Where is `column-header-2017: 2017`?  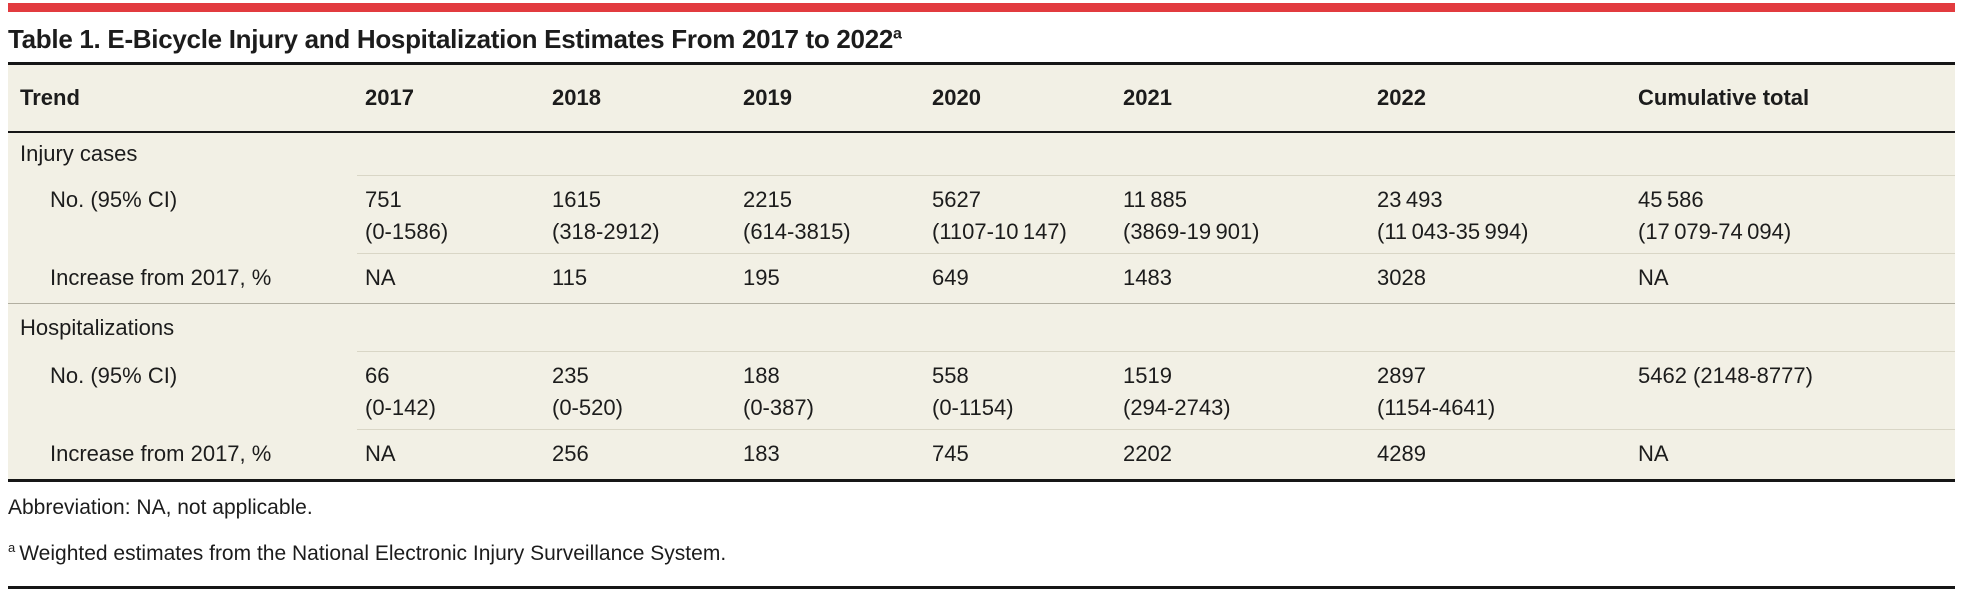
column-header-2017: 2017 is located at coordinates (450, 97).